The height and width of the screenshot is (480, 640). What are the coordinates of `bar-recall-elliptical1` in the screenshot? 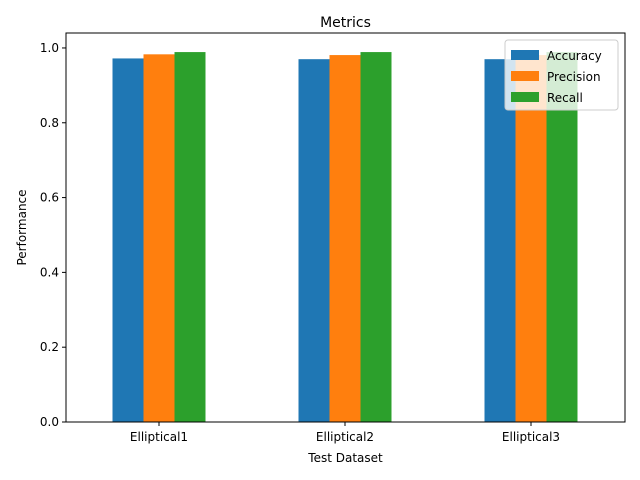 It's located at (190, 237).